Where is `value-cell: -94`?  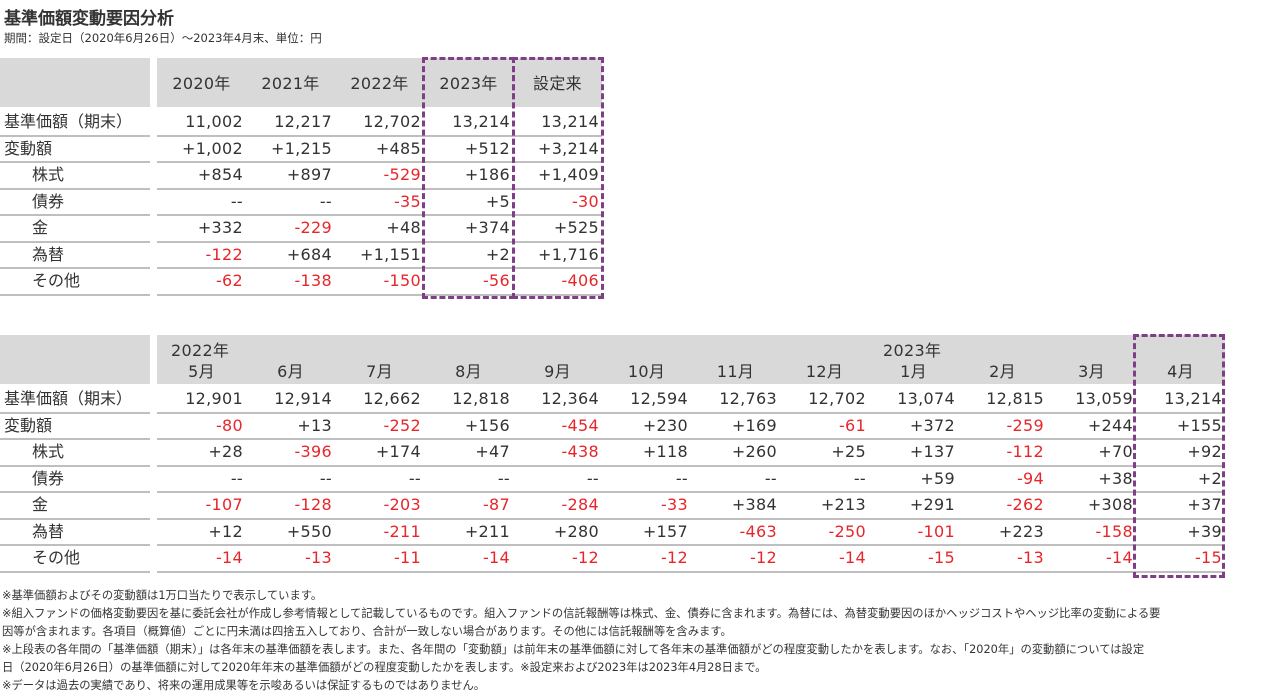
value-cell: -94 is located at coordinates (1030, 478).